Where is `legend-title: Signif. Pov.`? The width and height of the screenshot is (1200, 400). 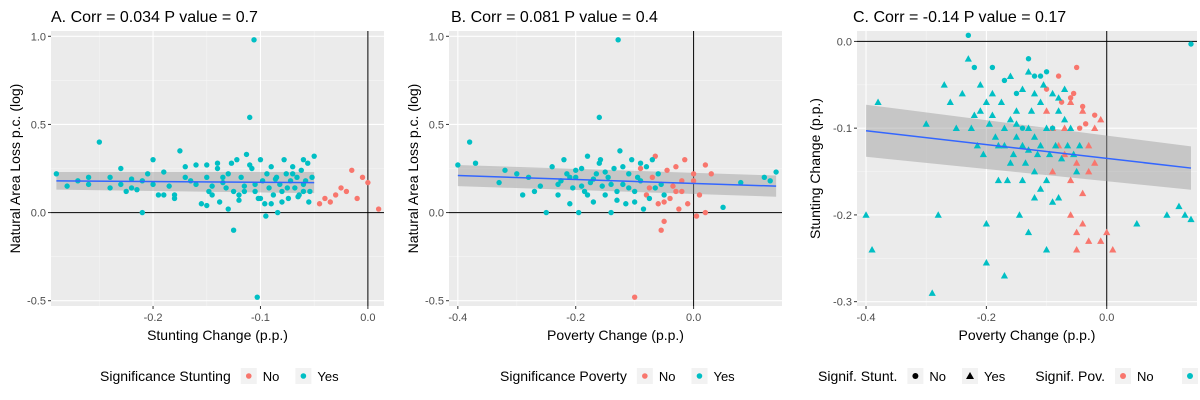
legend-title: Signif. Pov. is located at coordinates (1070, 376).